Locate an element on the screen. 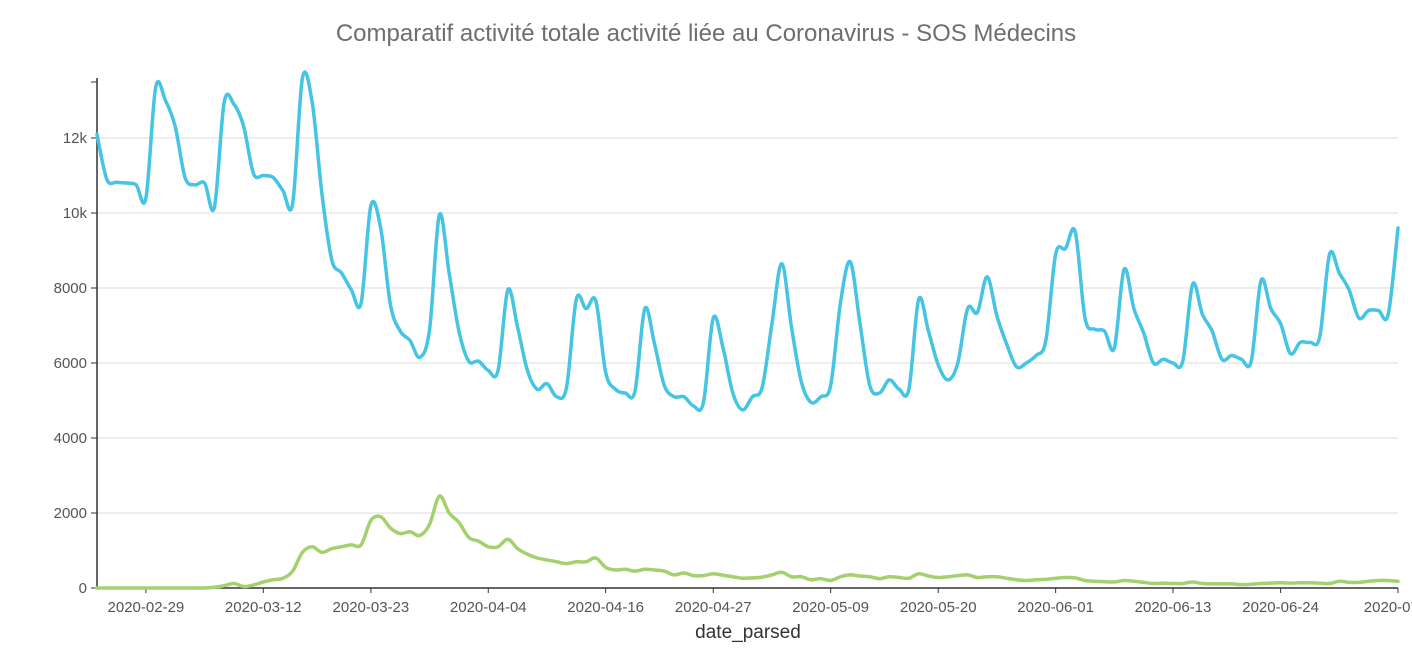 Image resolution: width=1412 pixels, height=652 pixels. y-tick-label: 10k is located at coordinates (75, 213).